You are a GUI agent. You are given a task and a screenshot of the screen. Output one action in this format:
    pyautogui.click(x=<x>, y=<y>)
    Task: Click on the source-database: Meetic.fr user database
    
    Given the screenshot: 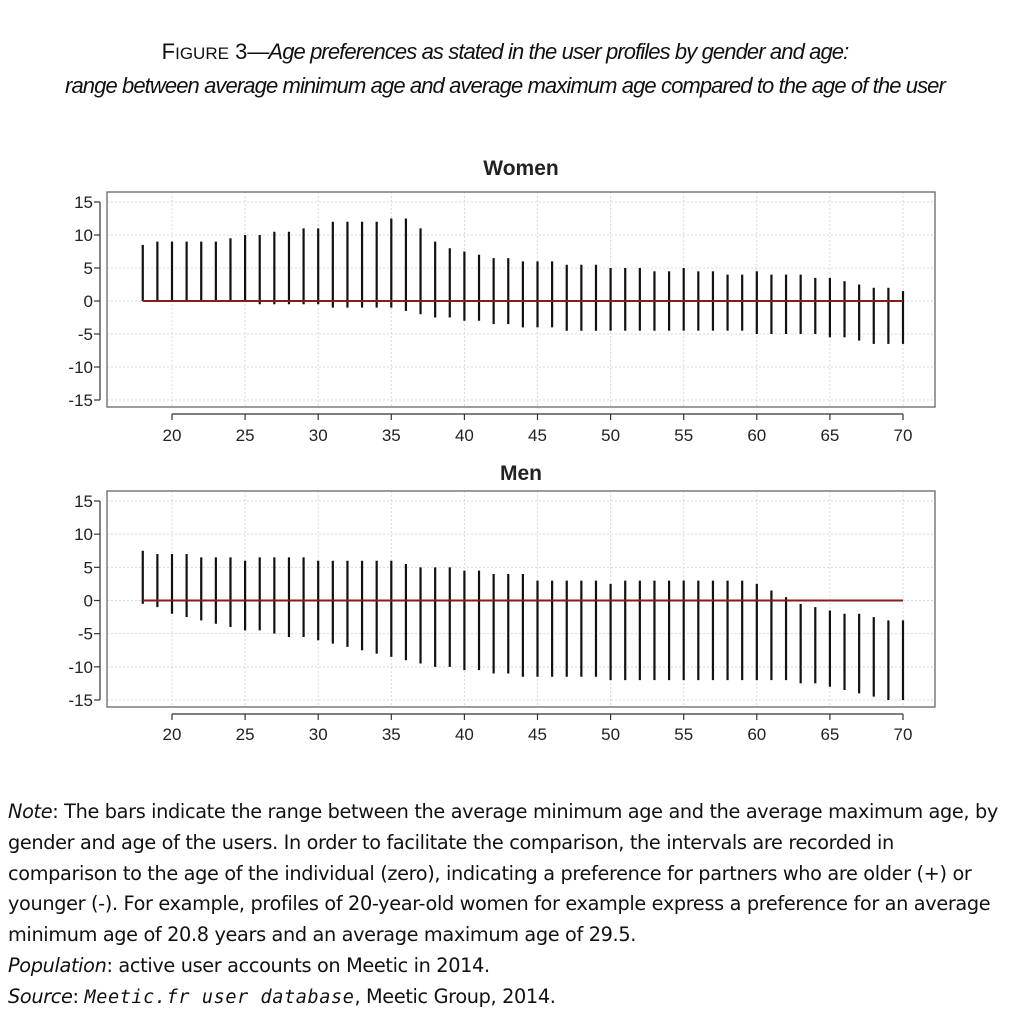 What is the action you would take?
    pyautogui.click(x=219, y=997)
    